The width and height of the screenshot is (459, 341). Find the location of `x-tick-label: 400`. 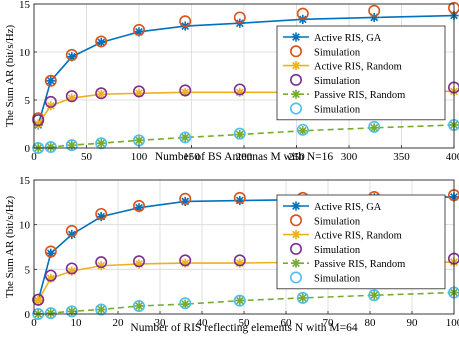

x-tick-label: 400 is located at coordinates (452, 157).